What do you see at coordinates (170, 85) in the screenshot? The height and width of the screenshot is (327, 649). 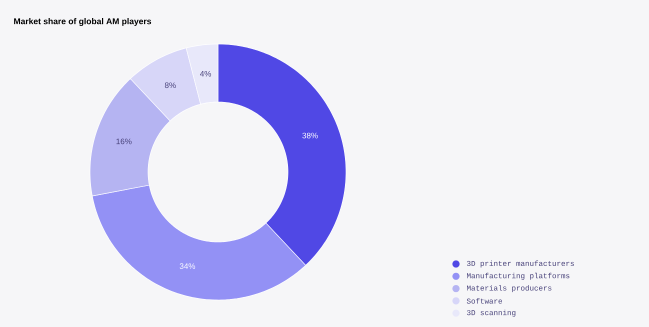 I see `data-label: 8%` at bounding box center [170, 85].